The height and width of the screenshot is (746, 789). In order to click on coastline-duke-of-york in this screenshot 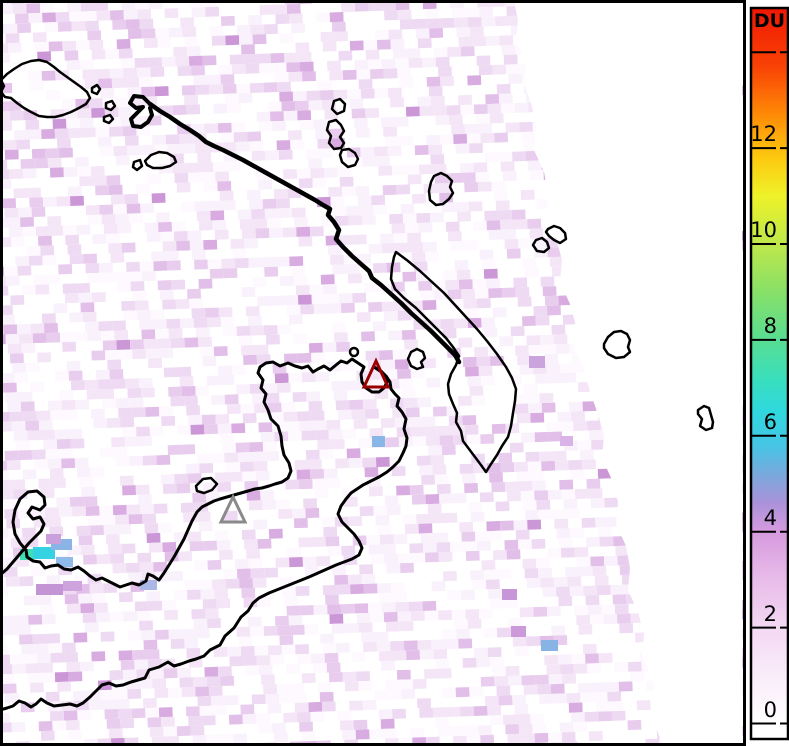, I will do `click(416, 359)`.